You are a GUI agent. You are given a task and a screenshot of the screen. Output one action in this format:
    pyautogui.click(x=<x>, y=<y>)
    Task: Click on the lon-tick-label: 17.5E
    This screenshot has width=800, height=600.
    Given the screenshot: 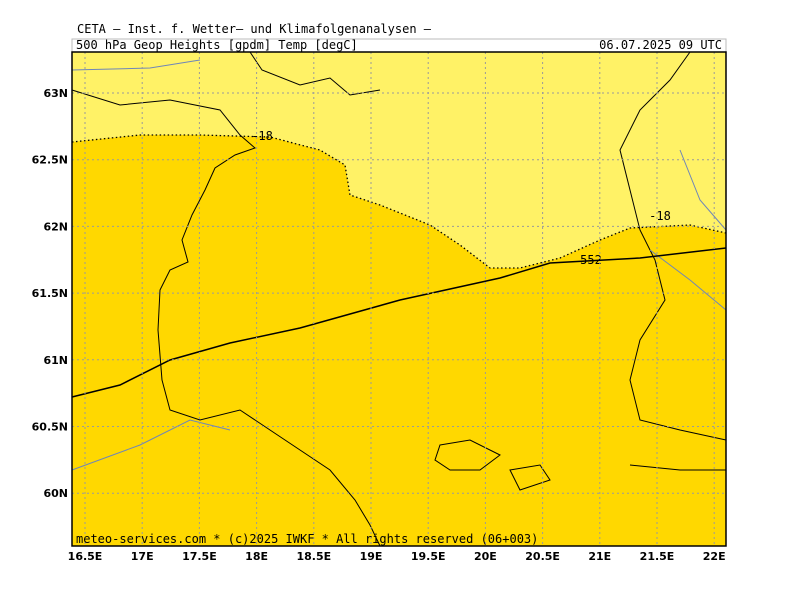 What is the action you would take?
    pyautogui.click(x=199, y=556)
    